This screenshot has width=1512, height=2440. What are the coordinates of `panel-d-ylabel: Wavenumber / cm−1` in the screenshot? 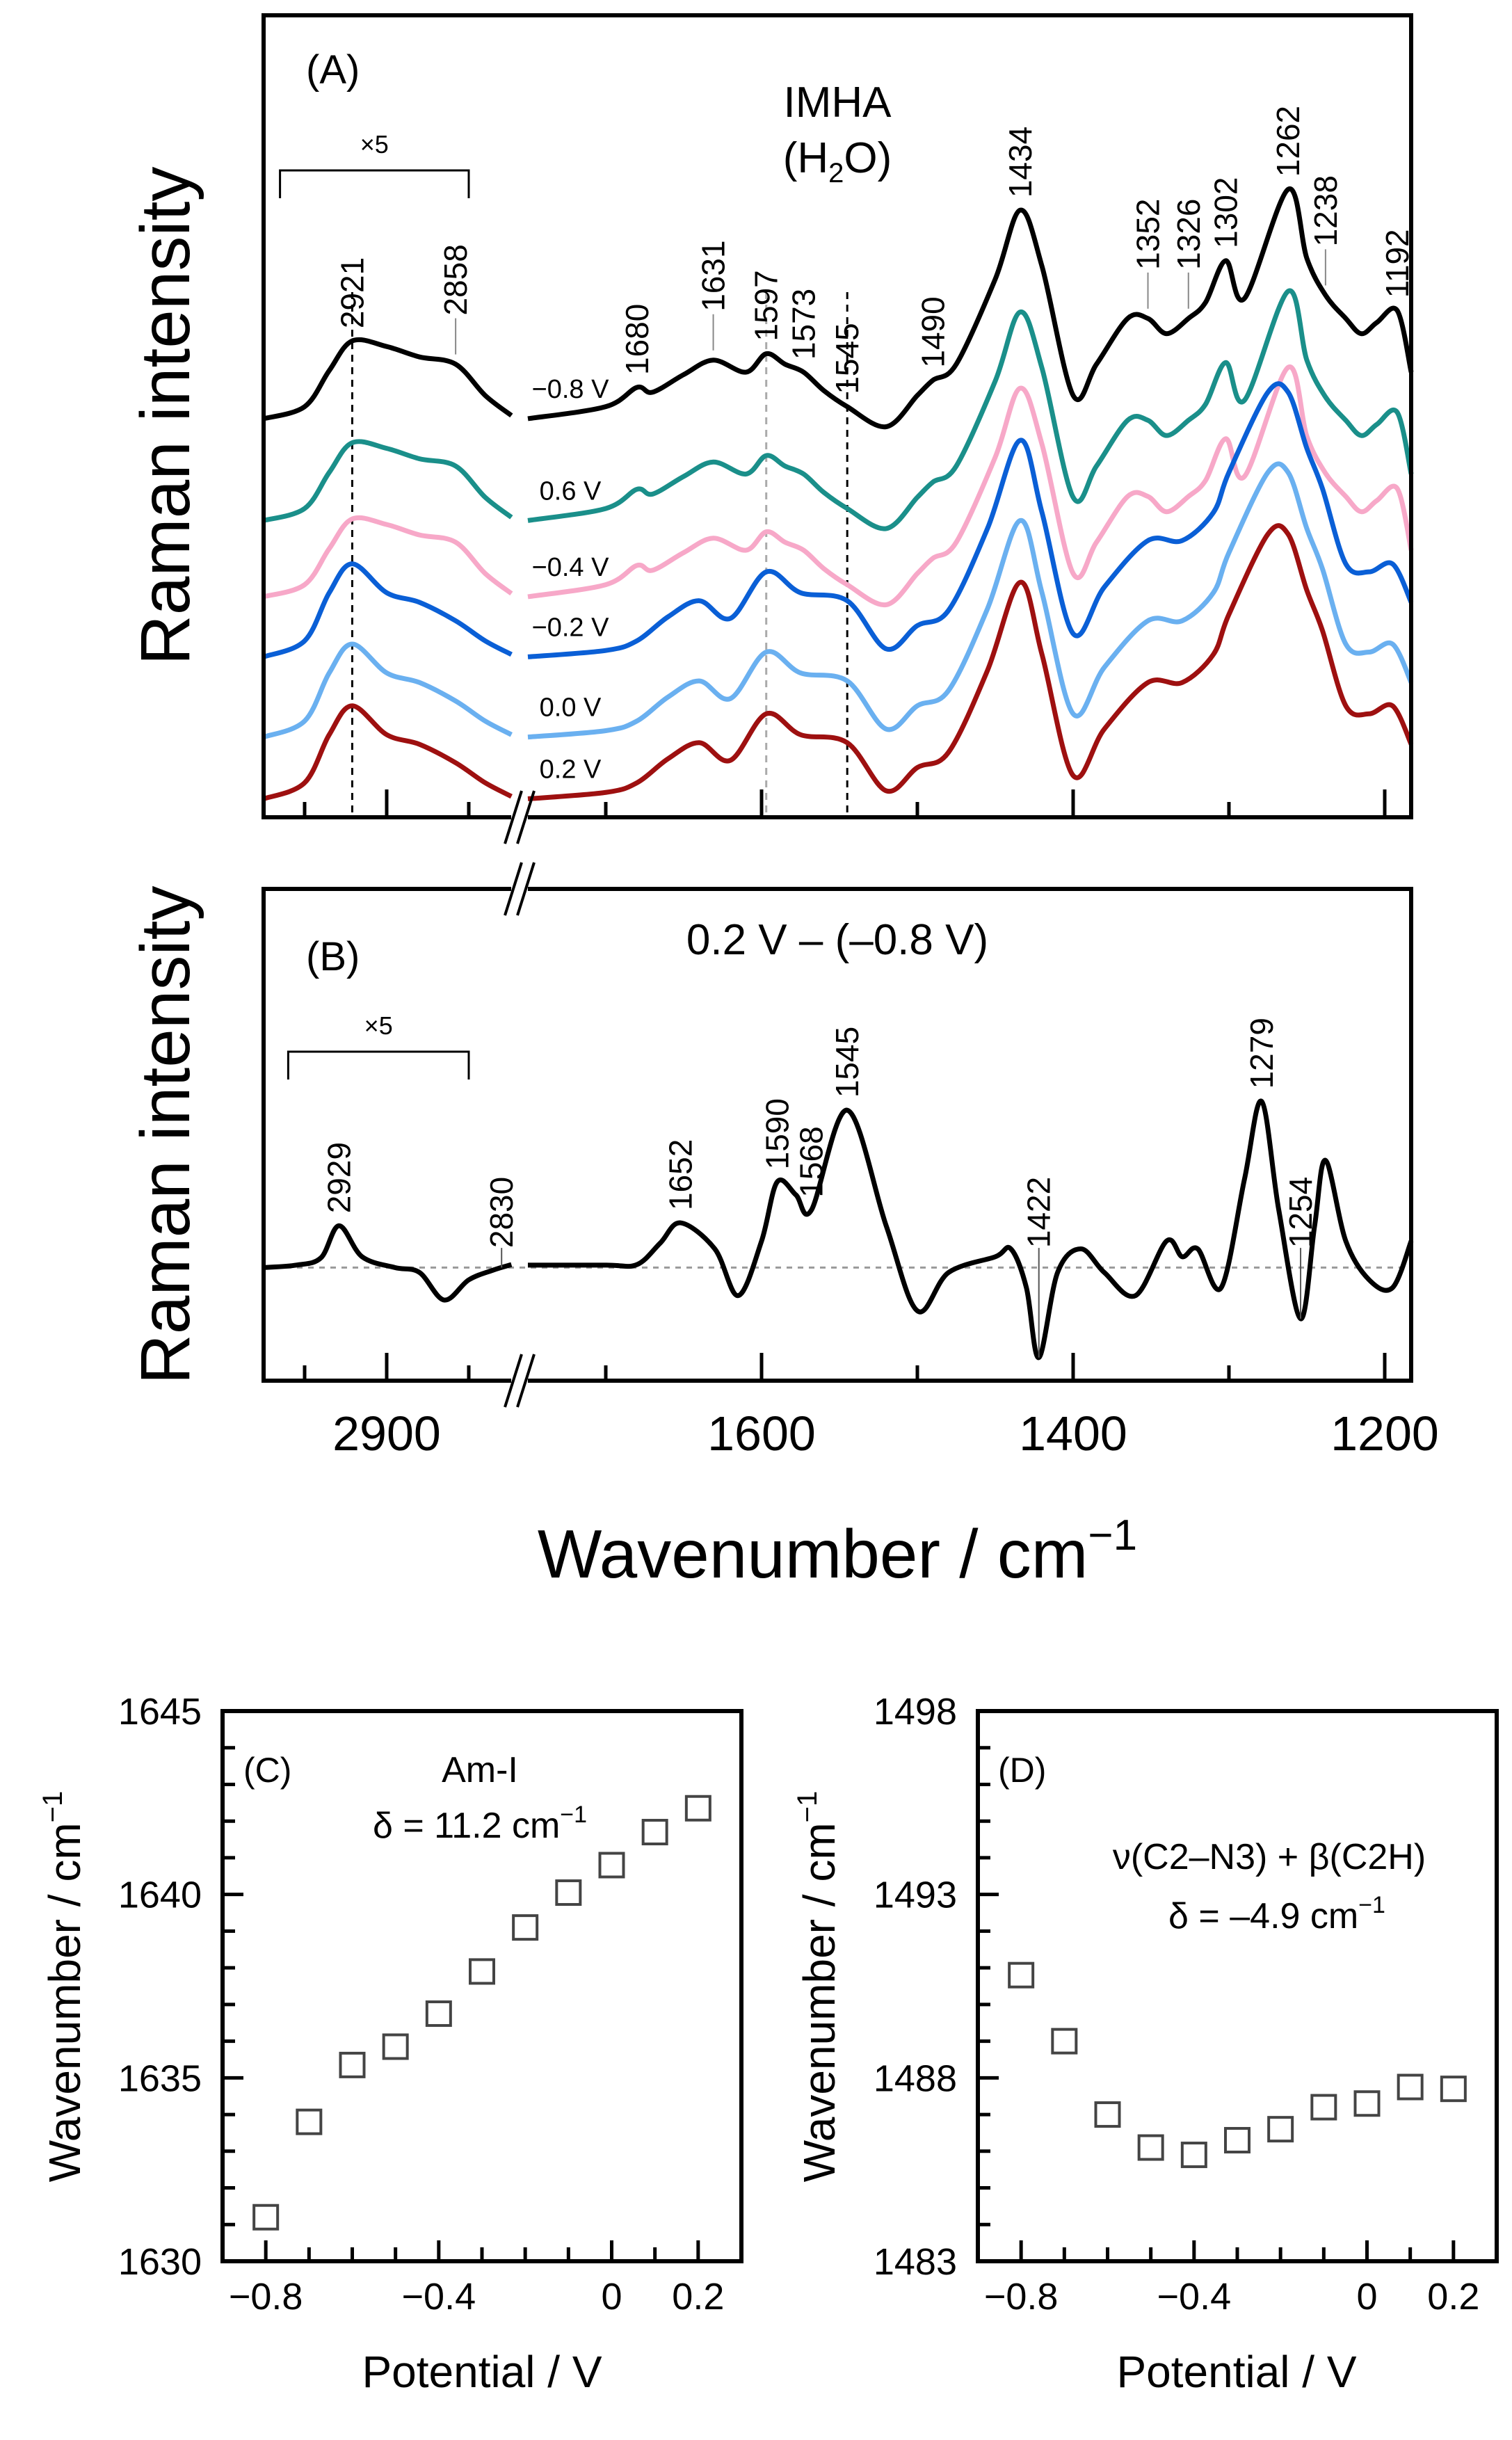 It's located at (818, 1987).